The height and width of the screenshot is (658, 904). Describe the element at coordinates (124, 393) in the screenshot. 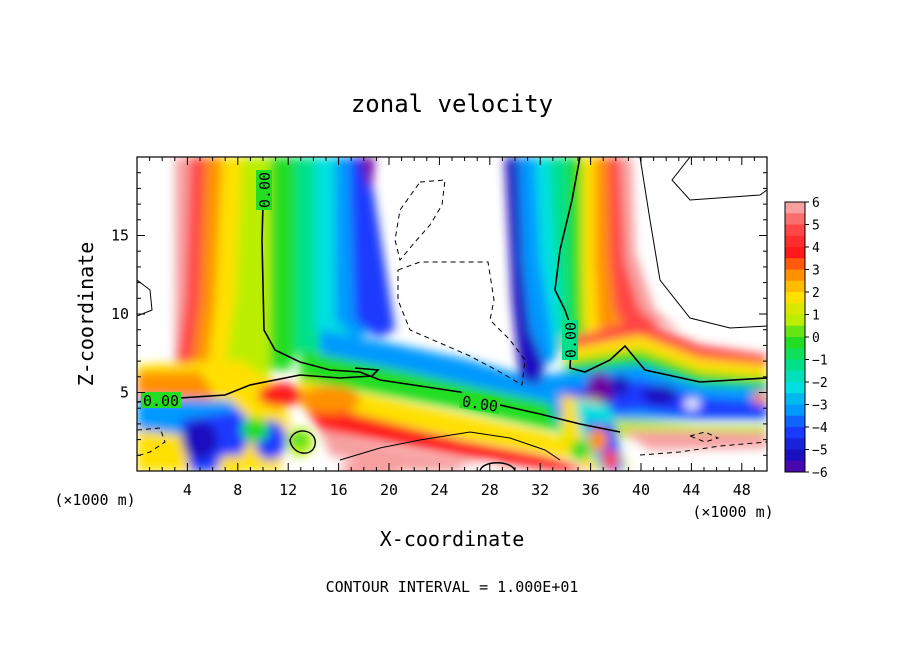

I see `y-tick-label: 5` at that location.